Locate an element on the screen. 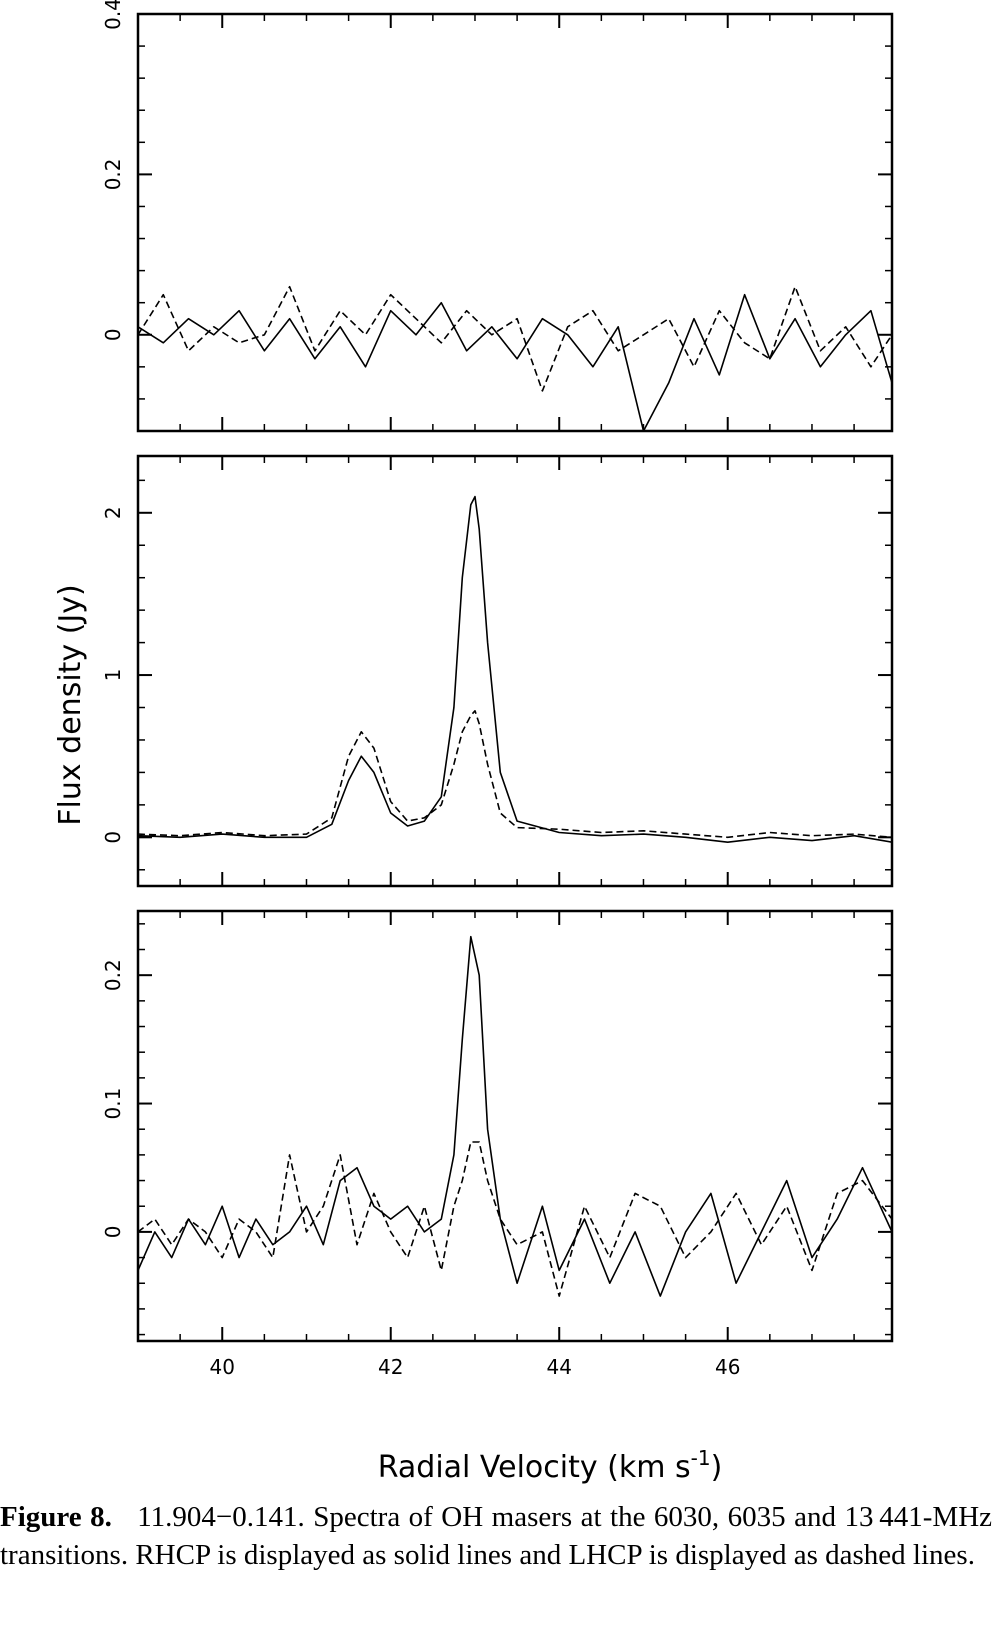  caption-label: Figure 8. is located at coordinates (56, 1517).